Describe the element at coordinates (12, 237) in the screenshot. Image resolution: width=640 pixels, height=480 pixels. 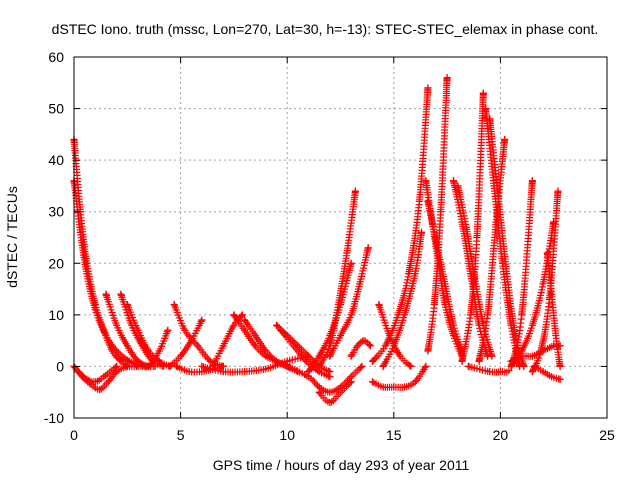
I see `y-axis-label: dSTEC / TECUs` at that location.